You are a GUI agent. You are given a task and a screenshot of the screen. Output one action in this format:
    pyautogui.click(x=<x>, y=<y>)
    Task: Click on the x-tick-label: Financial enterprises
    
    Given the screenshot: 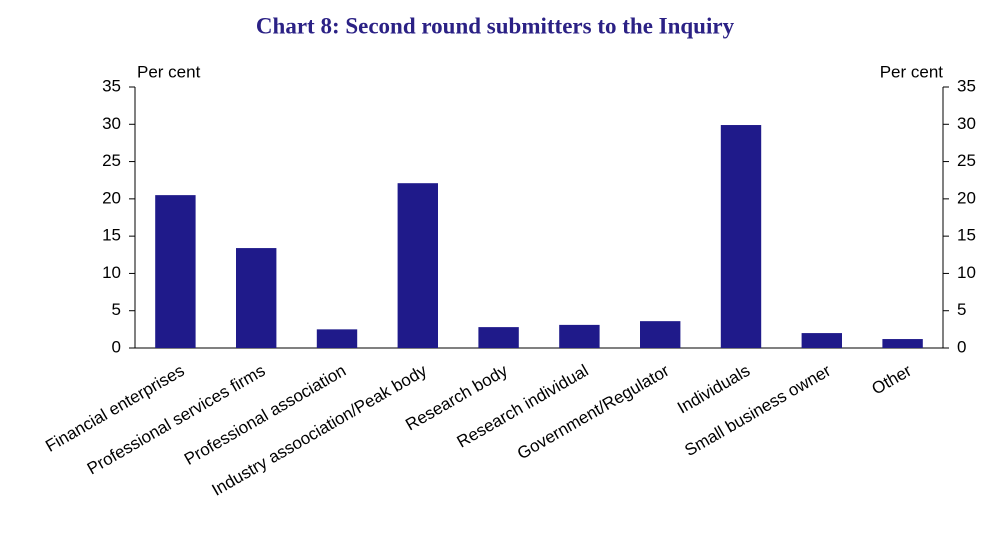 What is the action you would take?
    pyautogui.click(x=114, y=408)
    